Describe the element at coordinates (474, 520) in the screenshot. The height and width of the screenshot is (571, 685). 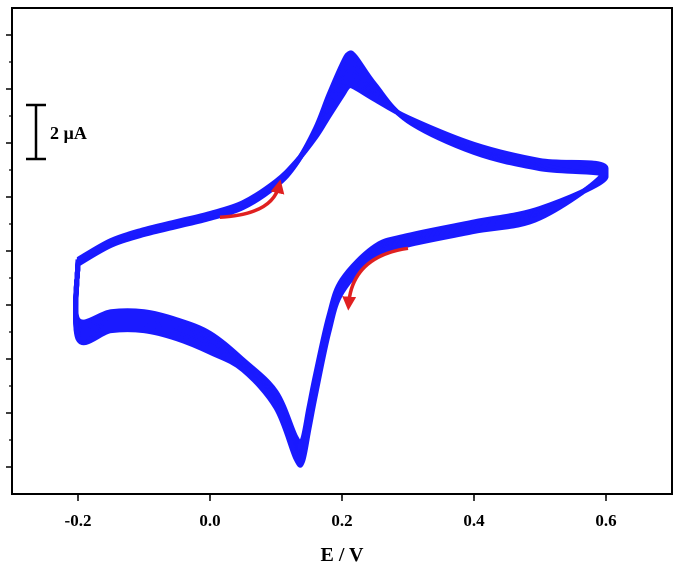
I see `x-tick-label: 0.4` at that location.